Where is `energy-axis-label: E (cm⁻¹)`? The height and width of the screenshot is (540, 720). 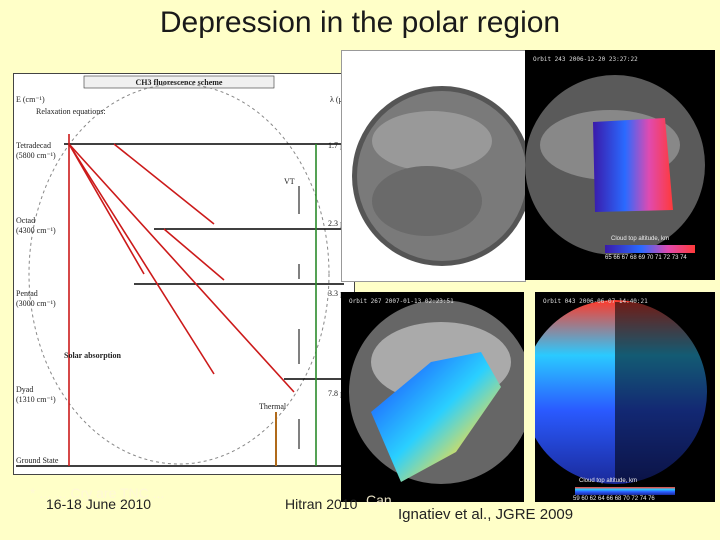
energy-axis-label: E (cm⁻¹) is located at coordinates (30, 99).